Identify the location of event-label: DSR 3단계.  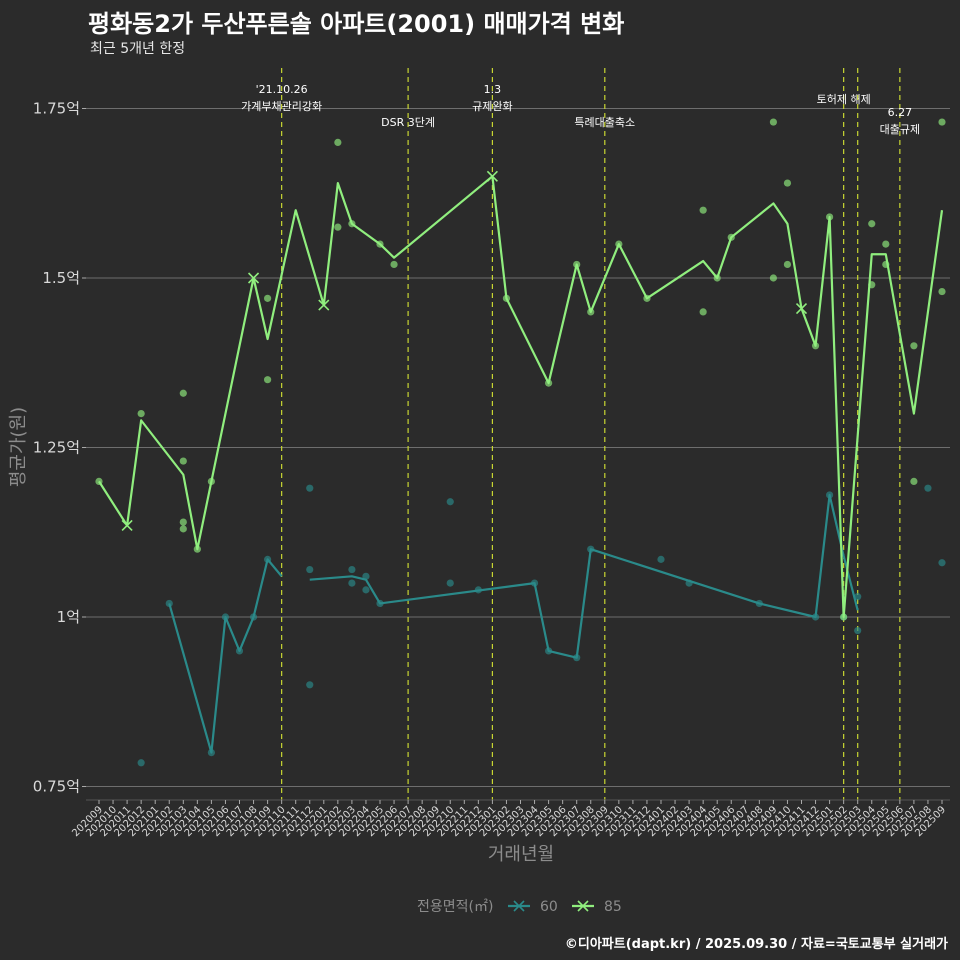
(408, 122).